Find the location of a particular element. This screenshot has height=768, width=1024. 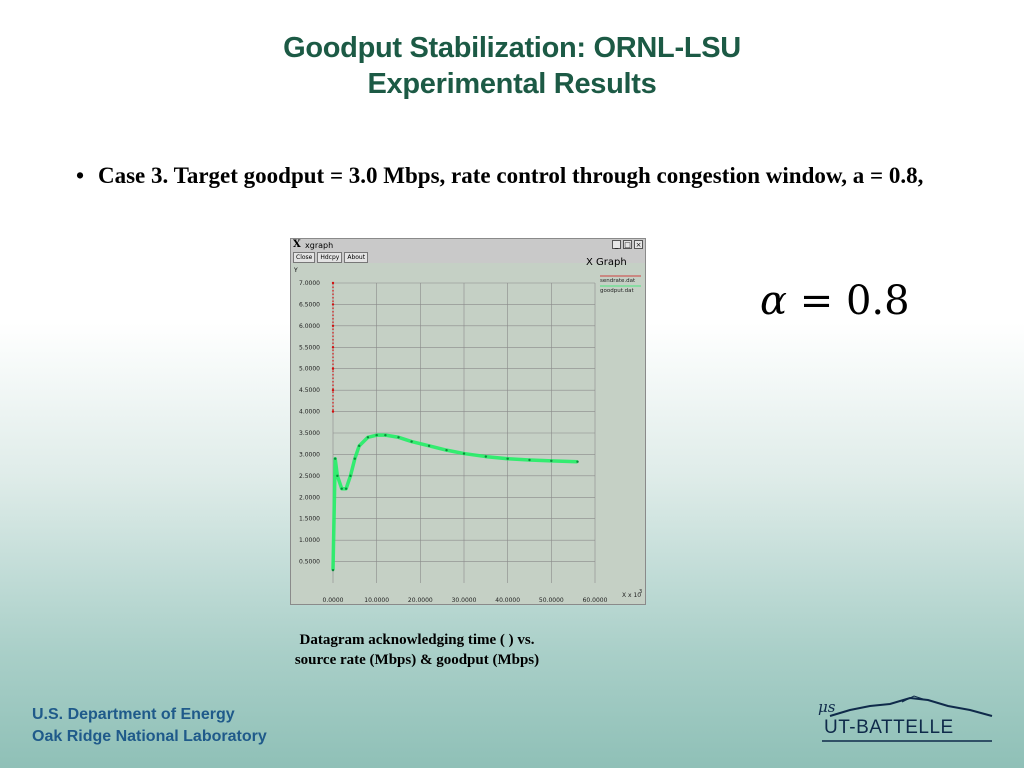

minimize-button: _ is located at coordinates (616, 244).